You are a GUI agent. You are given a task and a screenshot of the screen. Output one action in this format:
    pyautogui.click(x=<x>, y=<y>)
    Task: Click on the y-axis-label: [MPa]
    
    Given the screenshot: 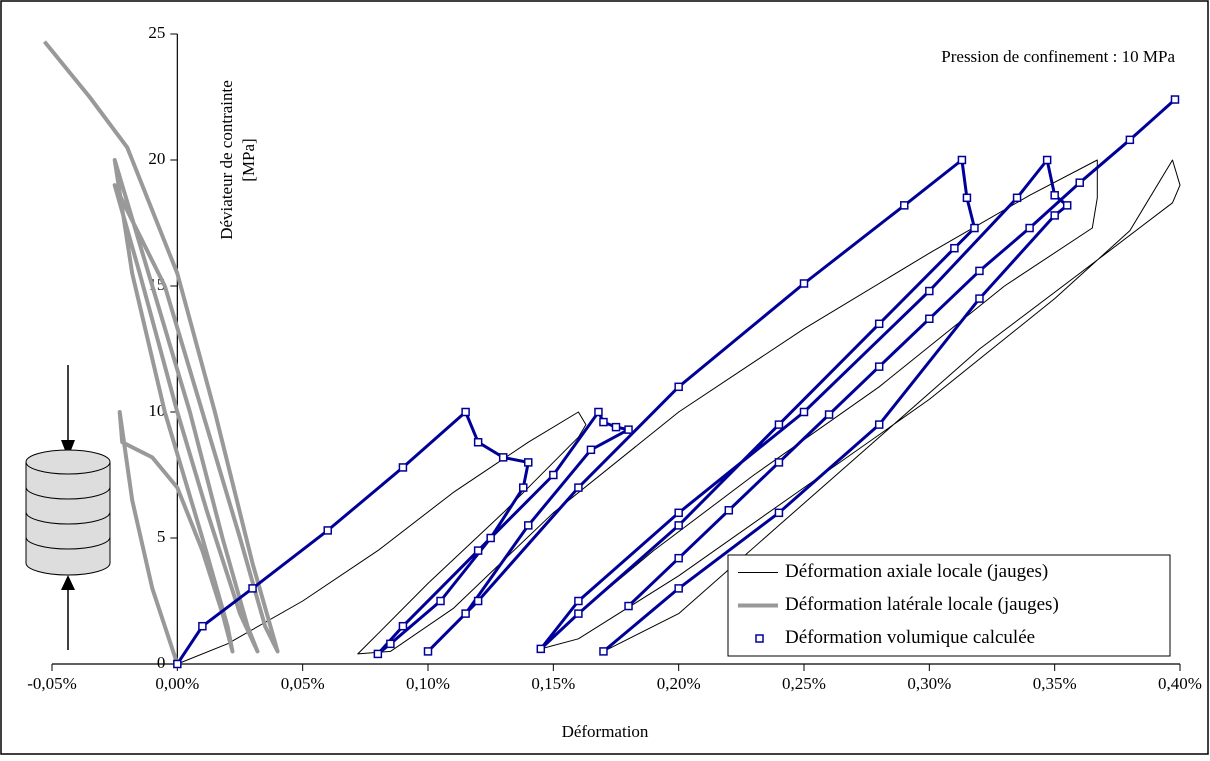 What is the action you would take?
    pyautogui.click(x=248, y=159)
    